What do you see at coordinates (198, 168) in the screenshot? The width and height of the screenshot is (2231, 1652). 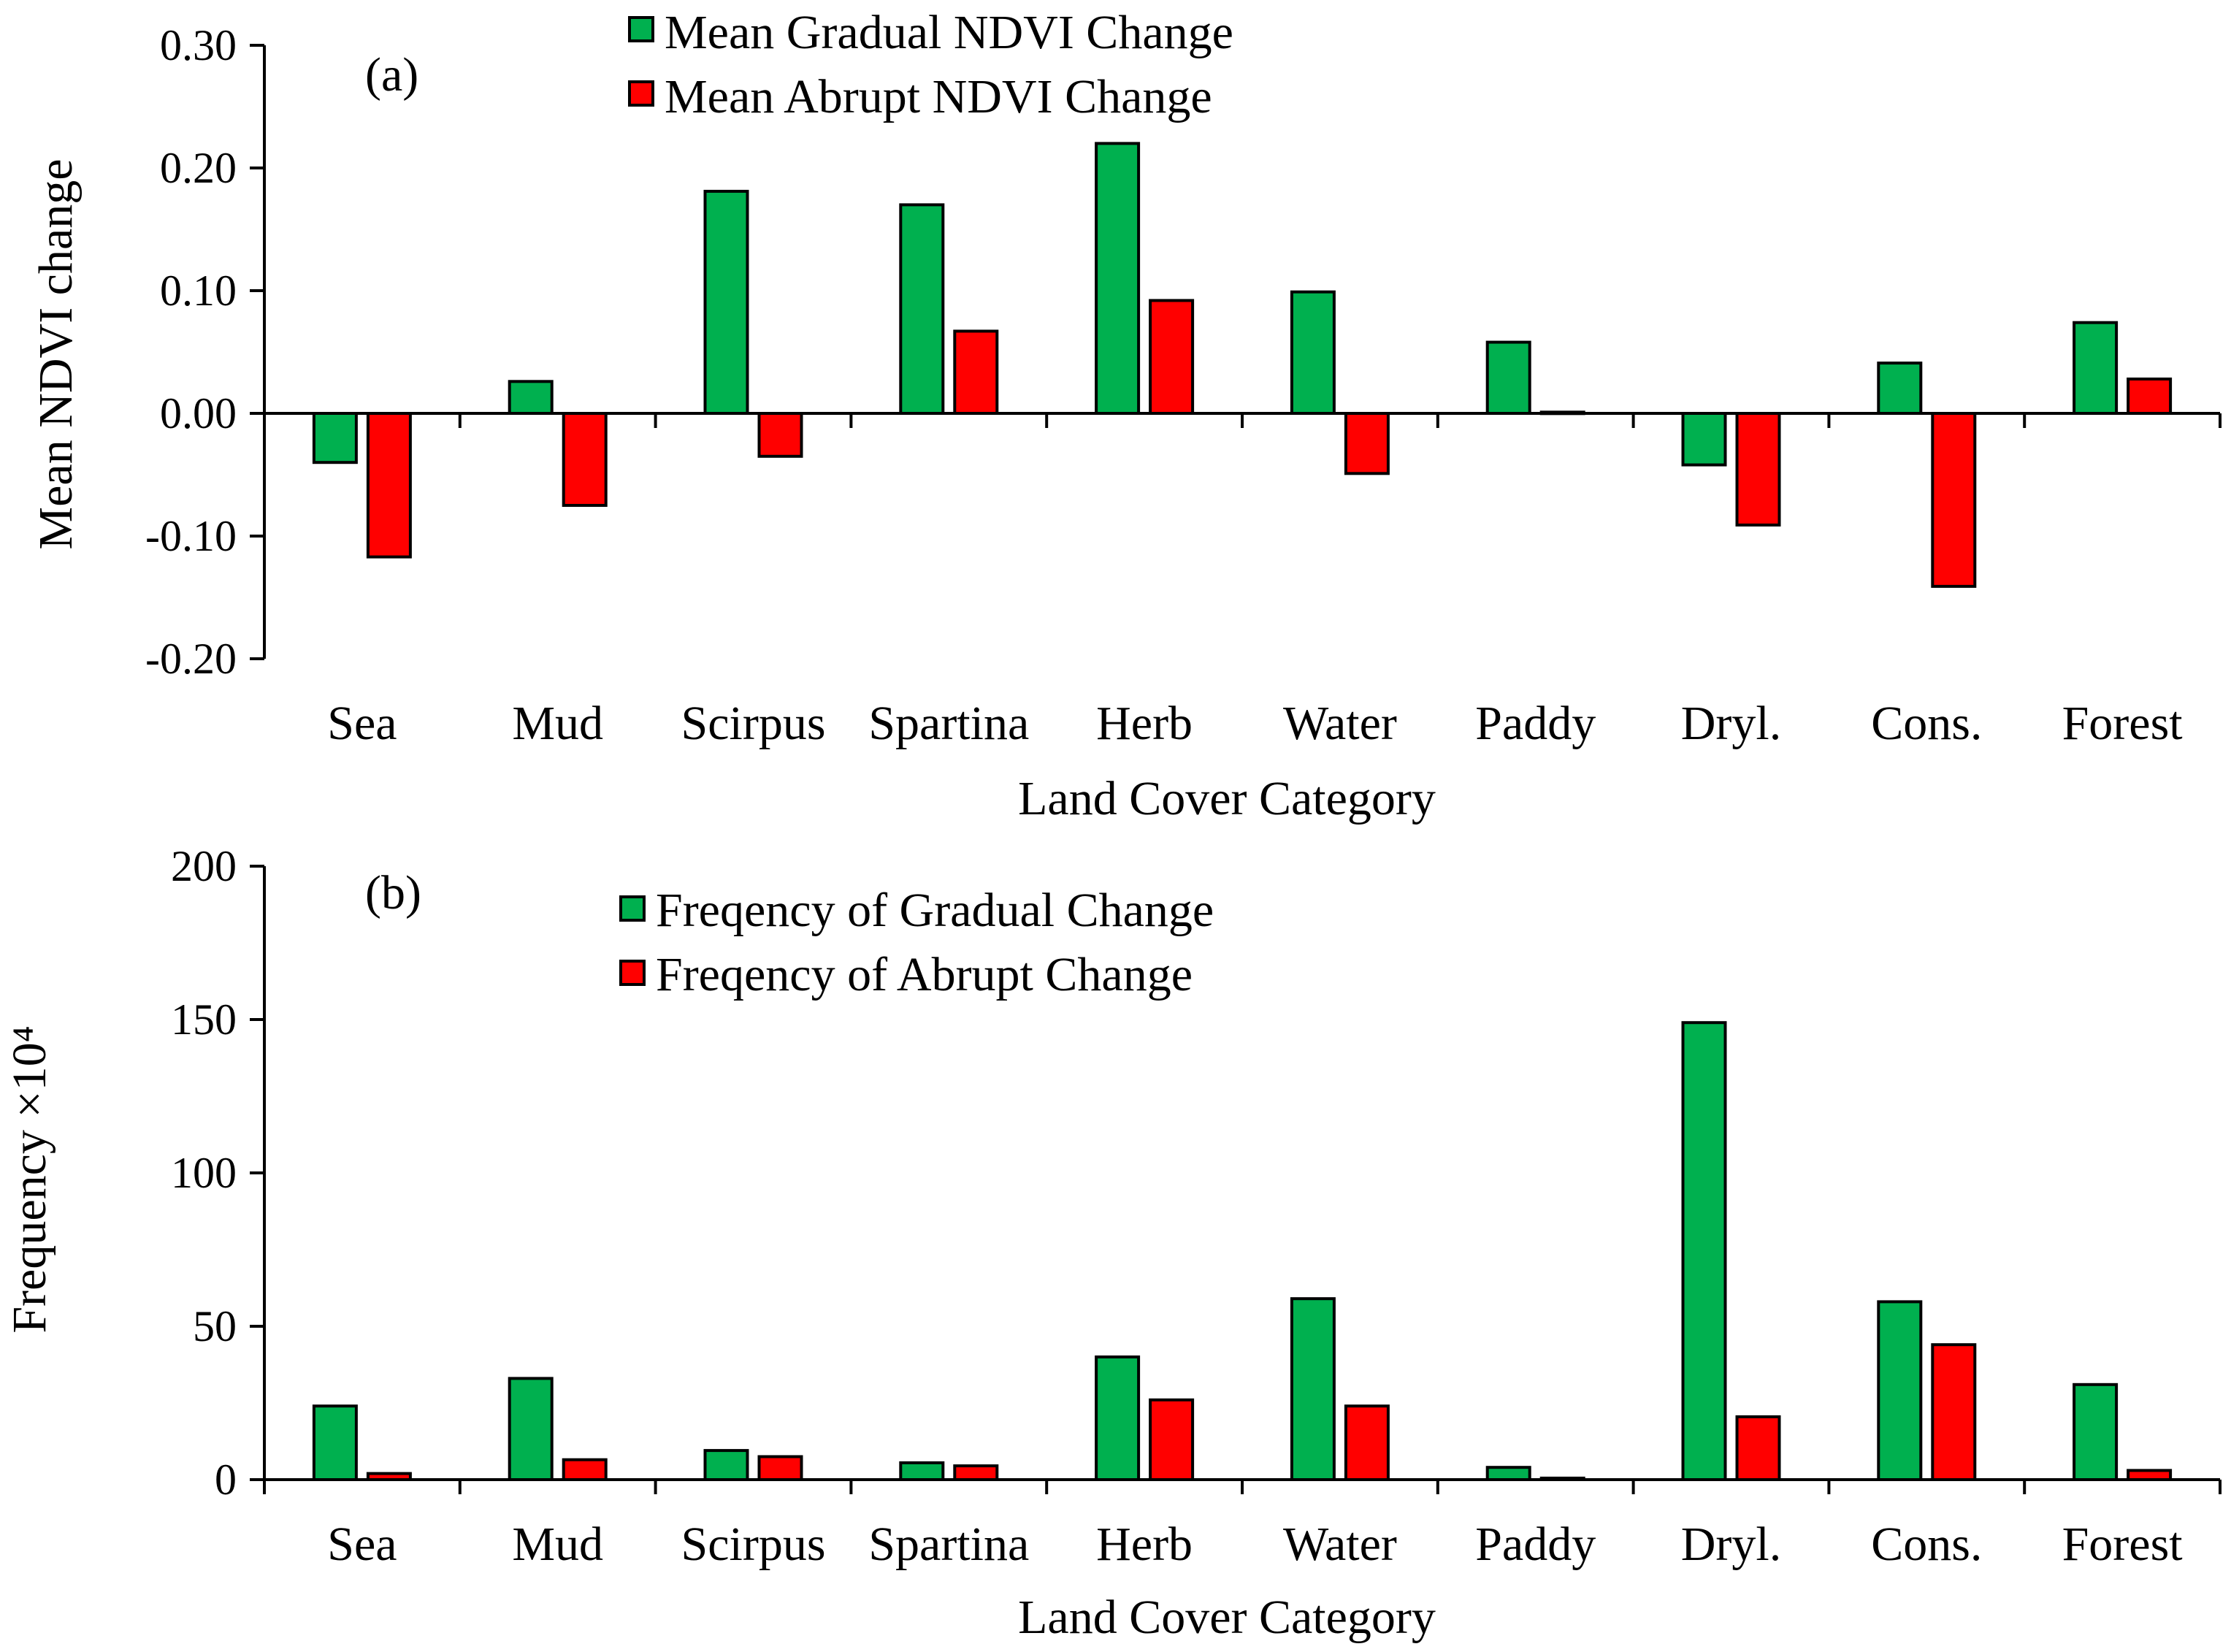 I see `y-tick-label: 0.20` at bounding box center [198, 168].